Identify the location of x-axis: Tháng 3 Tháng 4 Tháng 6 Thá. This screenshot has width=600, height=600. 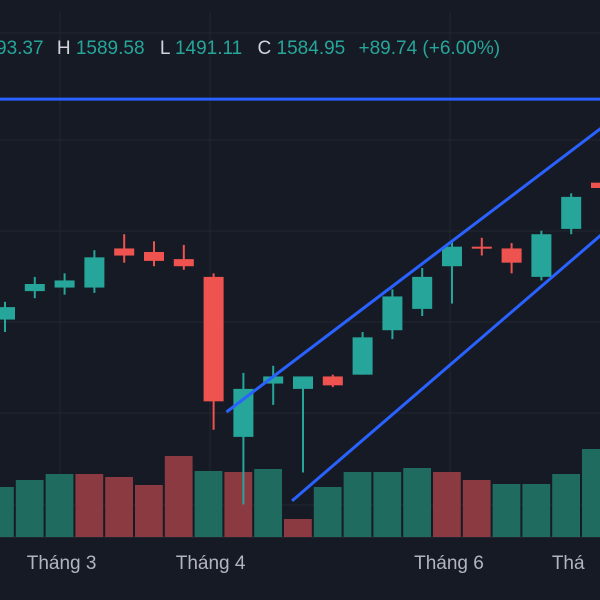
(306, 563).